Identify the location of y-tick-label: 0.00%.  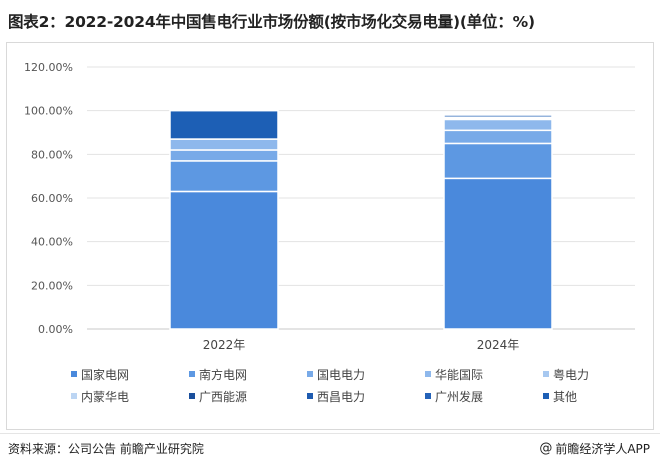
(55, 329).